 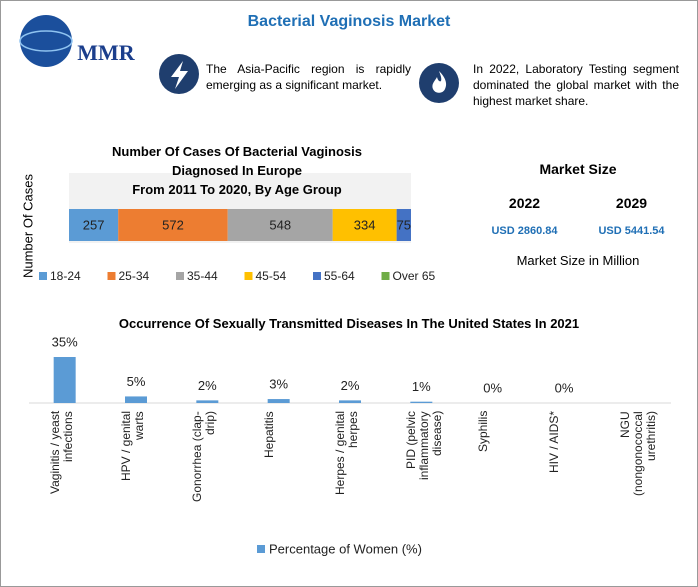 What do you see at coordinates (268, 434) in the screenshot?
I see `x-tick-label: Hepatitis` at bounding box center [268, 434].